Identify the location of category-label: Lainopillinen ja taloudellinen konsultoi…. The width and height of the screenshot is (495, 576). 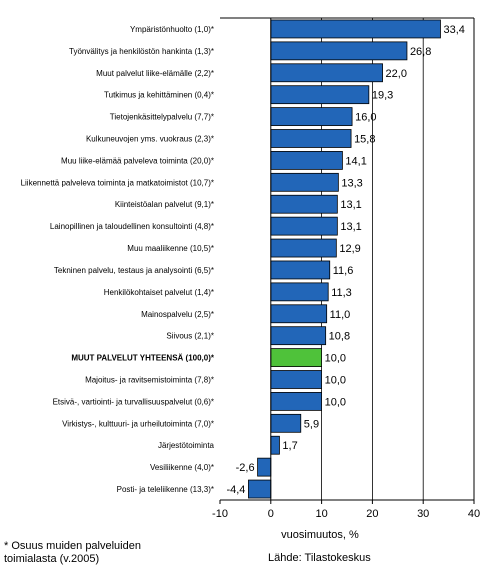
(132, 226).